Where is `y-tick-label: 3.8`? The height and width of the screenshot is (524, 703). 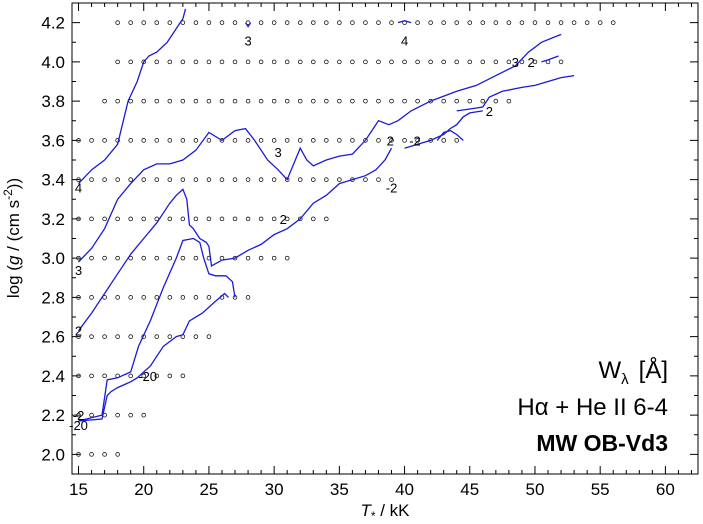
y-tick-label: 3.8 is located at coordinates (53, 101).